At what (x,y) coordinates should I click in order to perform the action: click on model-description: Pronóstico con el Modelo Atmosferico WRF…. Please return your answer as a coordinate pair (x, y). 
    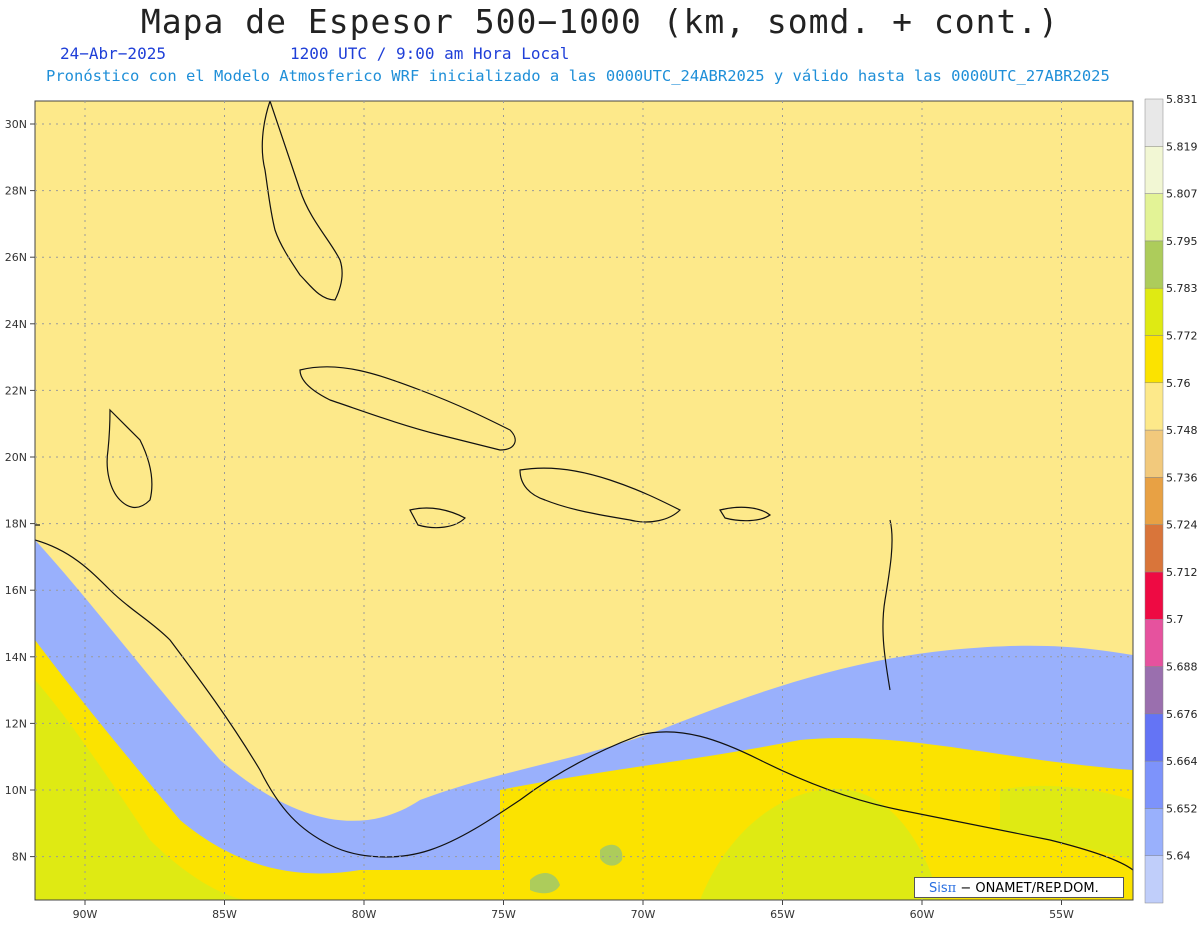
    Looking at the image, I should click on (578, 76).